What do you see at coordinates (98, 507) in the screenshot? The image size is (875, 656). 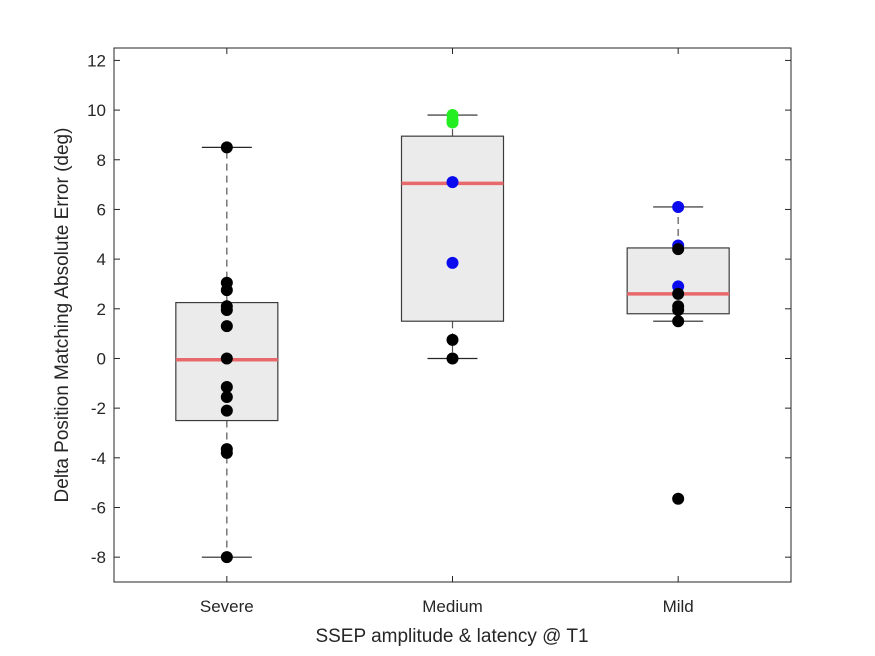 I see `y-tick-label: -6` at bounding box center [98, 507].